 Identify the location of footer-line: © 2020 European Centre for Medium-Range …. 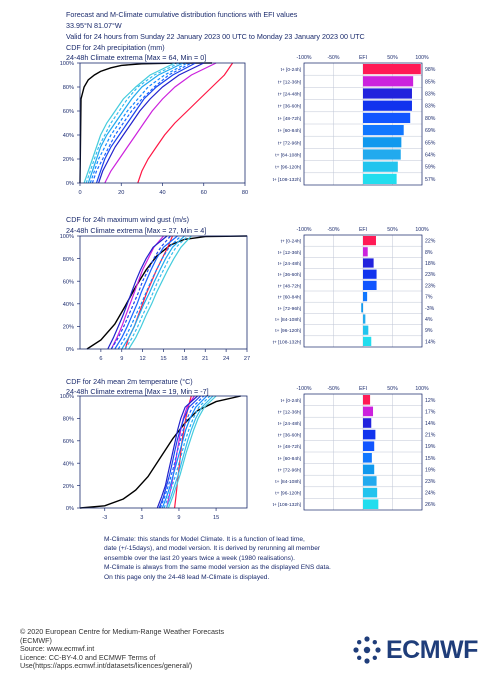
(122, 631).